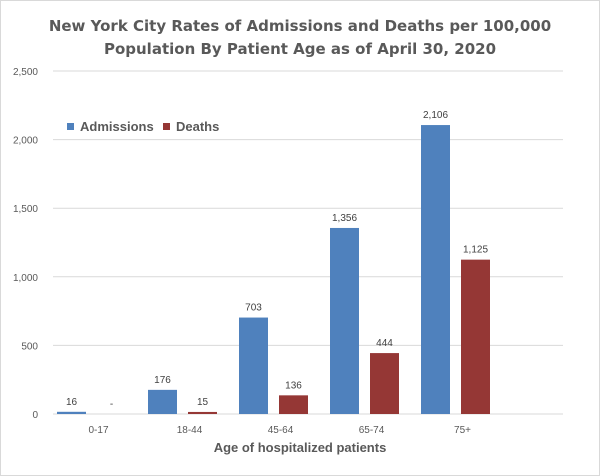 The image size is (600, 476). What do you see at coordinates (203, 402) in the screenshot?
I see `data-label-deaths-18-44: 15` at bounding box center [203, 402].